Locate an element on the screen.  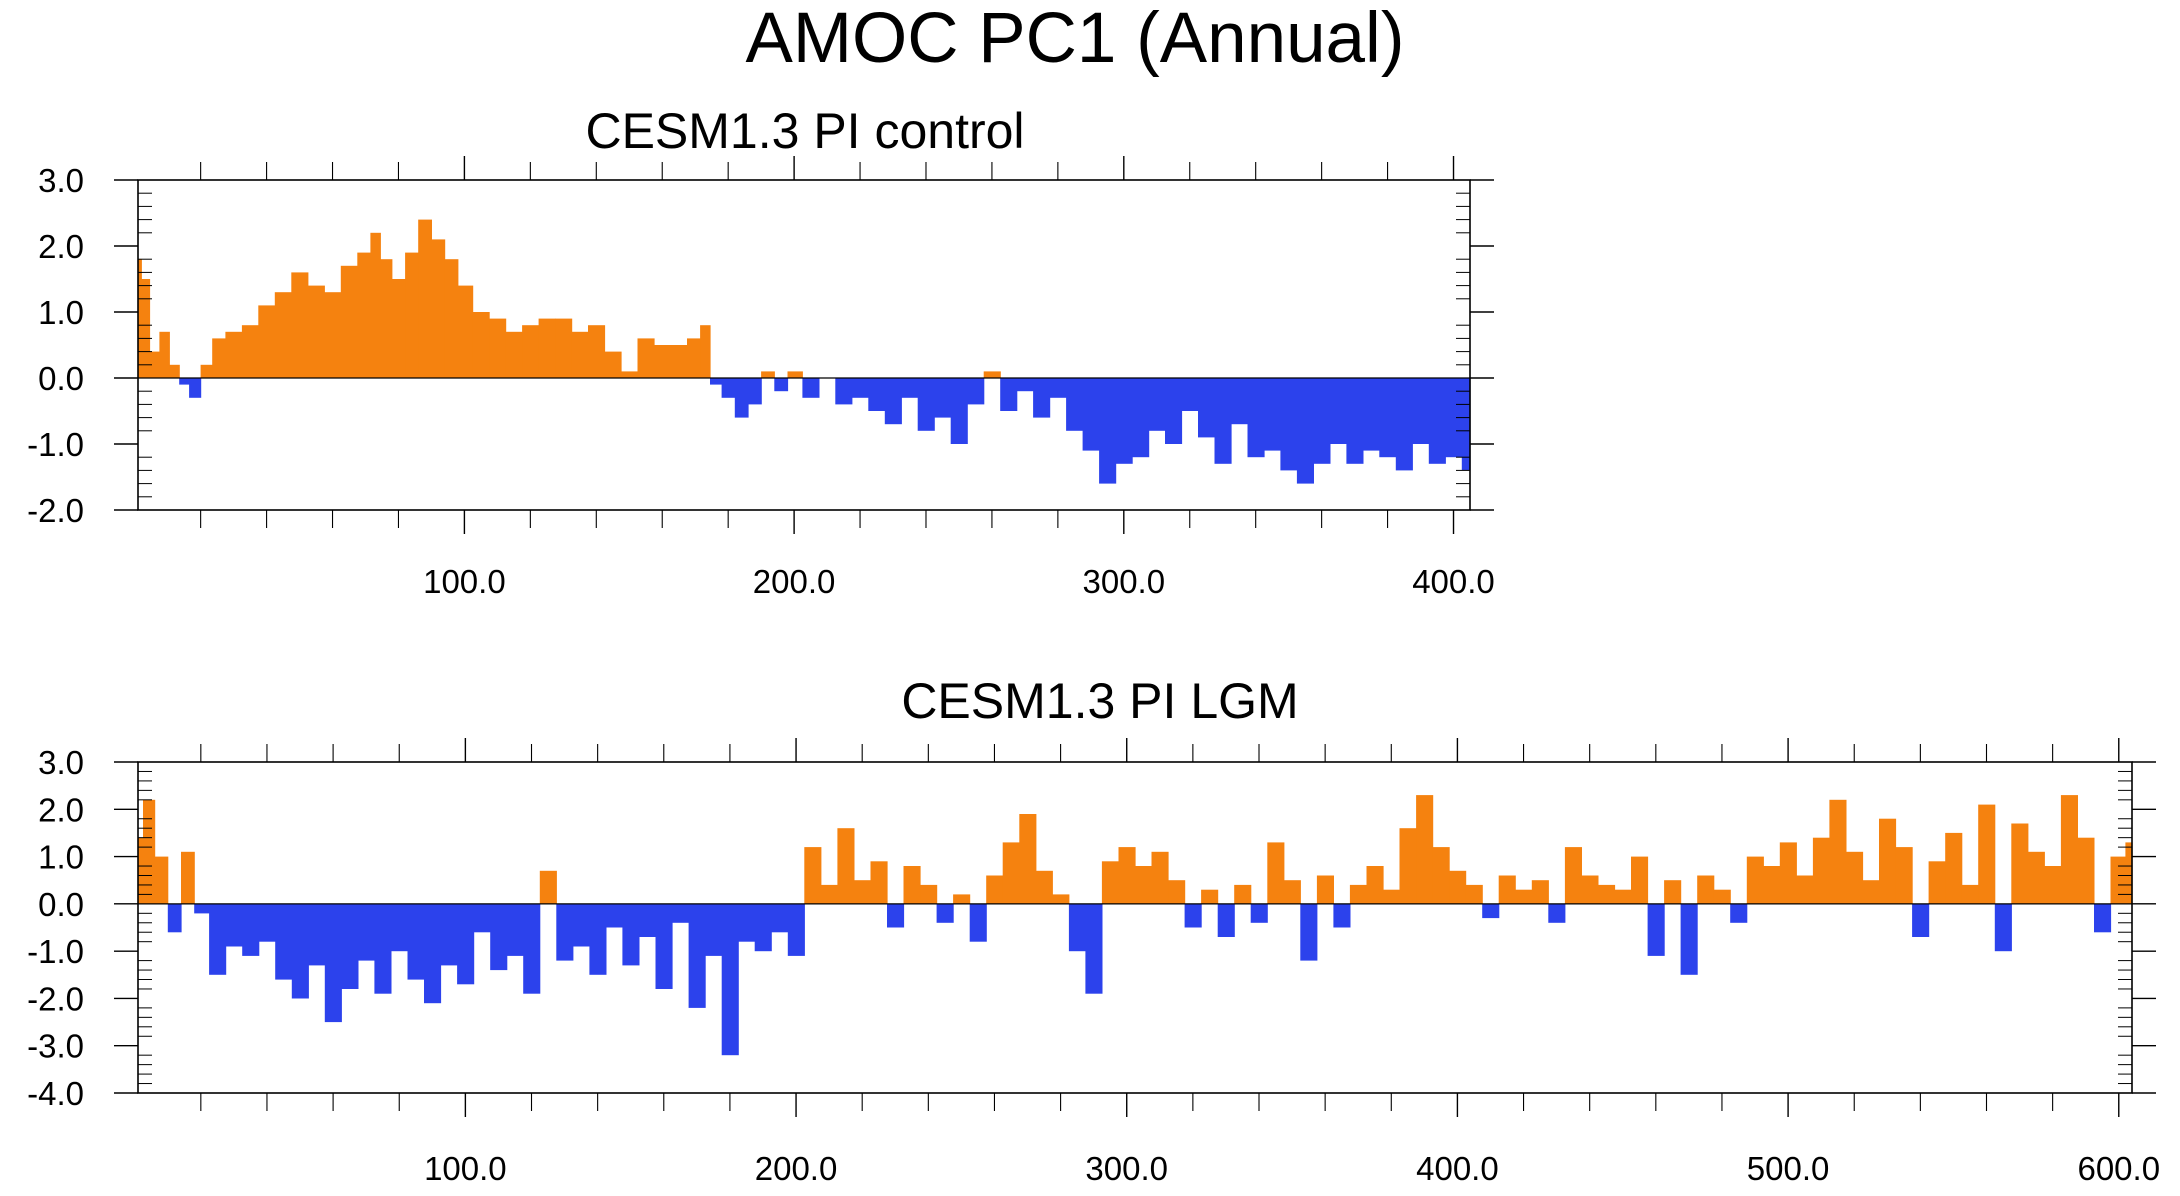
y-tick-label: -1.0 is located at coordinates (55, 951).